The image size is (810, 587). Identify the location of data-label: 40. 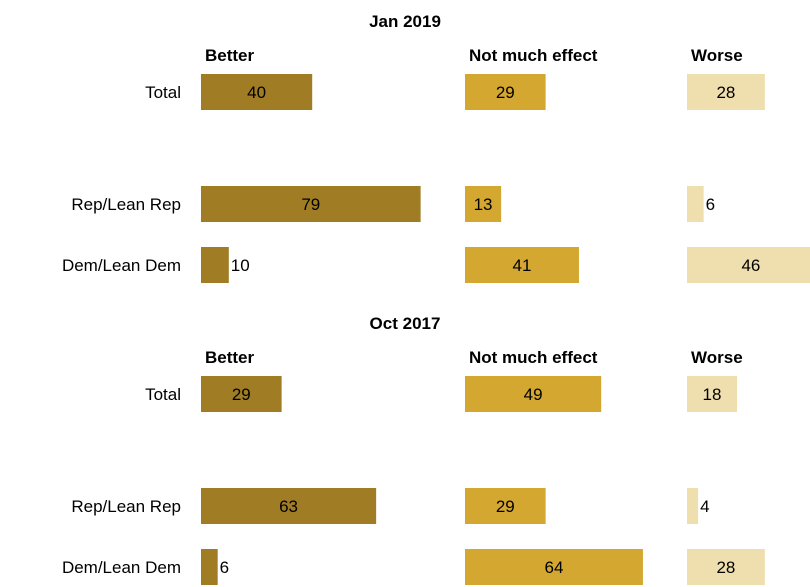
(256, 92).